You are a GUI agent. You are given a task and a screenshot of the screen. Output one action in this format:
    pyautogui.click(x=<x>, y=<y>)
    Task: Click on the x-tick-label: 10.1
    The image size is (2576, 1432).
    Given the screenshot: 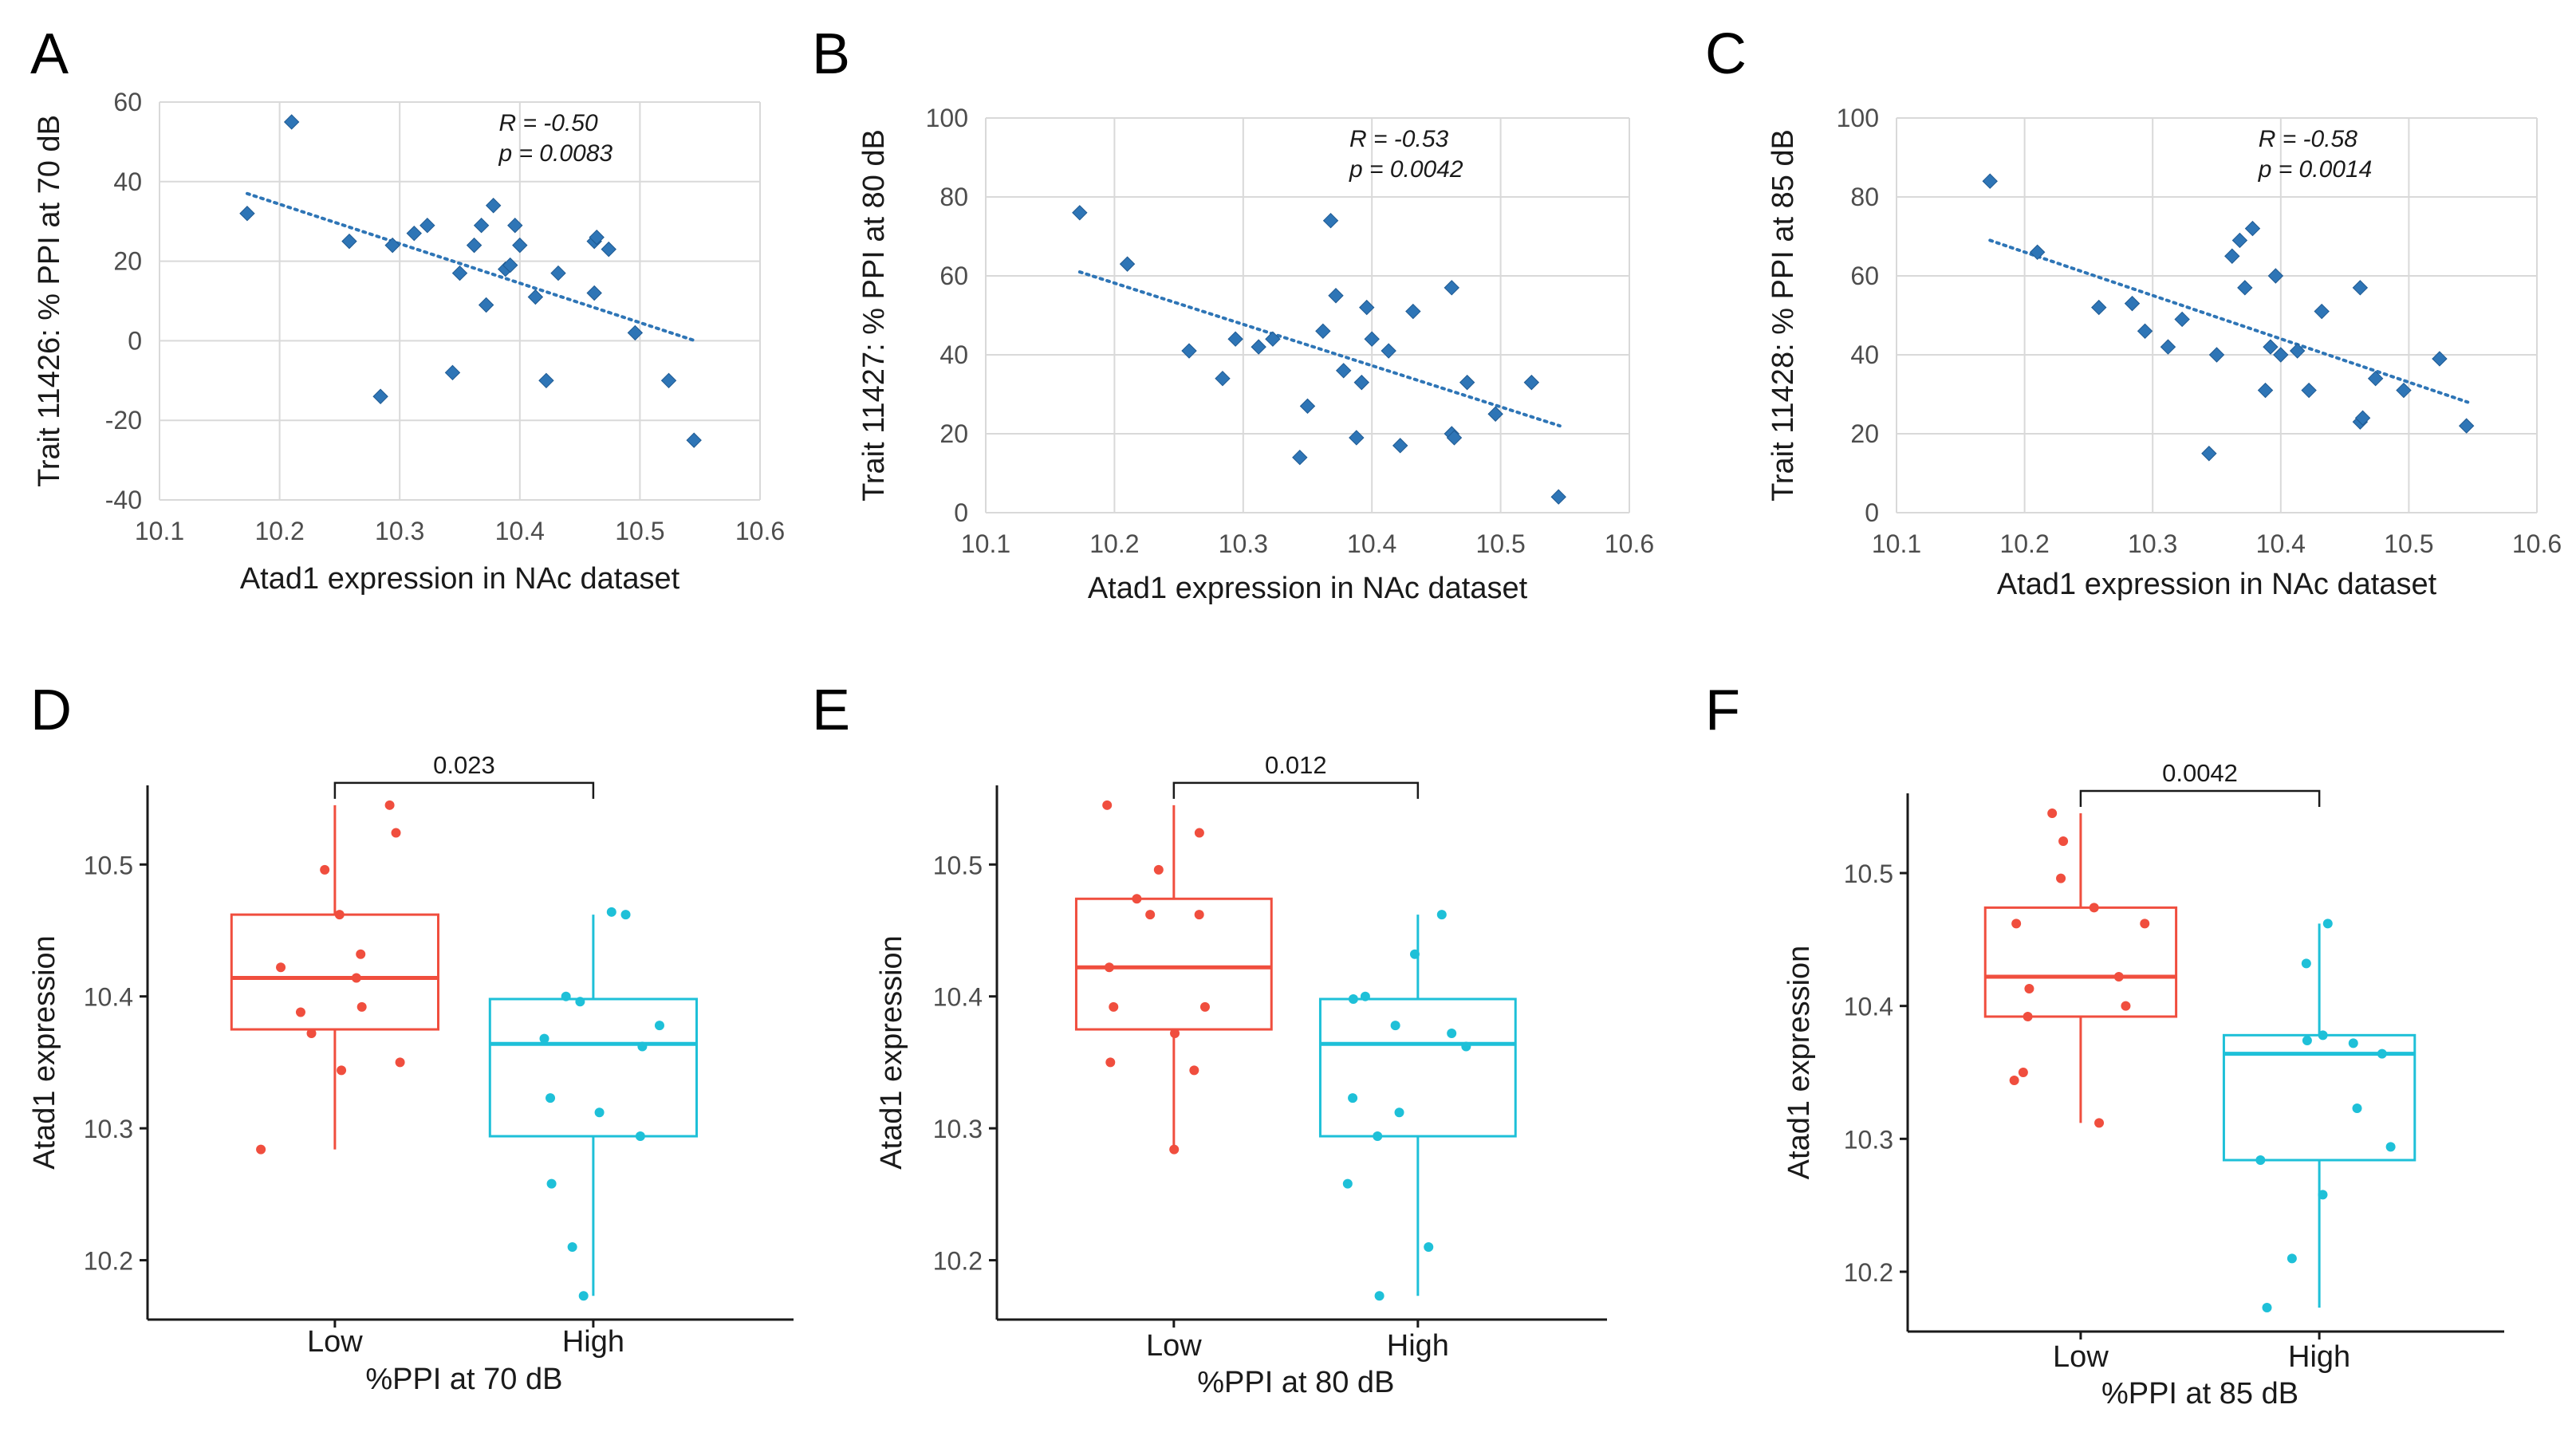 What is the action you would take?
    pyautogui.click(x=159, y=531)
    